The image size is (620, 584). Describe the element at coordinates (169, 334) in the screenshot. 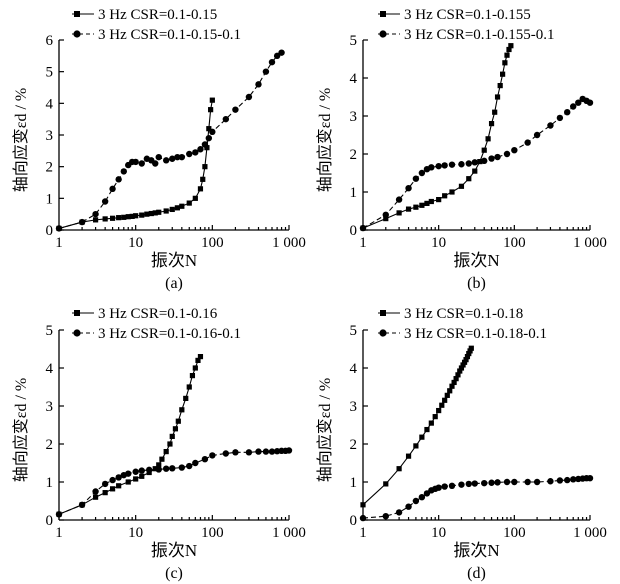

I see `legend-label: 3 Hz CSR=0.1-0.16-0.1` at that location.